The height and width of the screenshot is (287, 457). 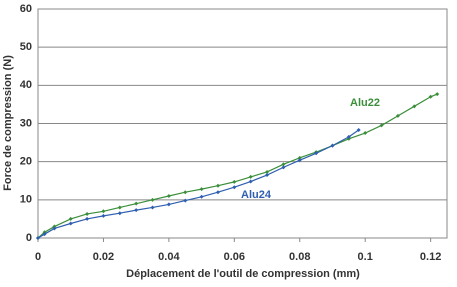 What do you see at coordinates (103, 257) in the screenshot?
I see `x-tick-label: 0.02` at bounding box center [103, 257].